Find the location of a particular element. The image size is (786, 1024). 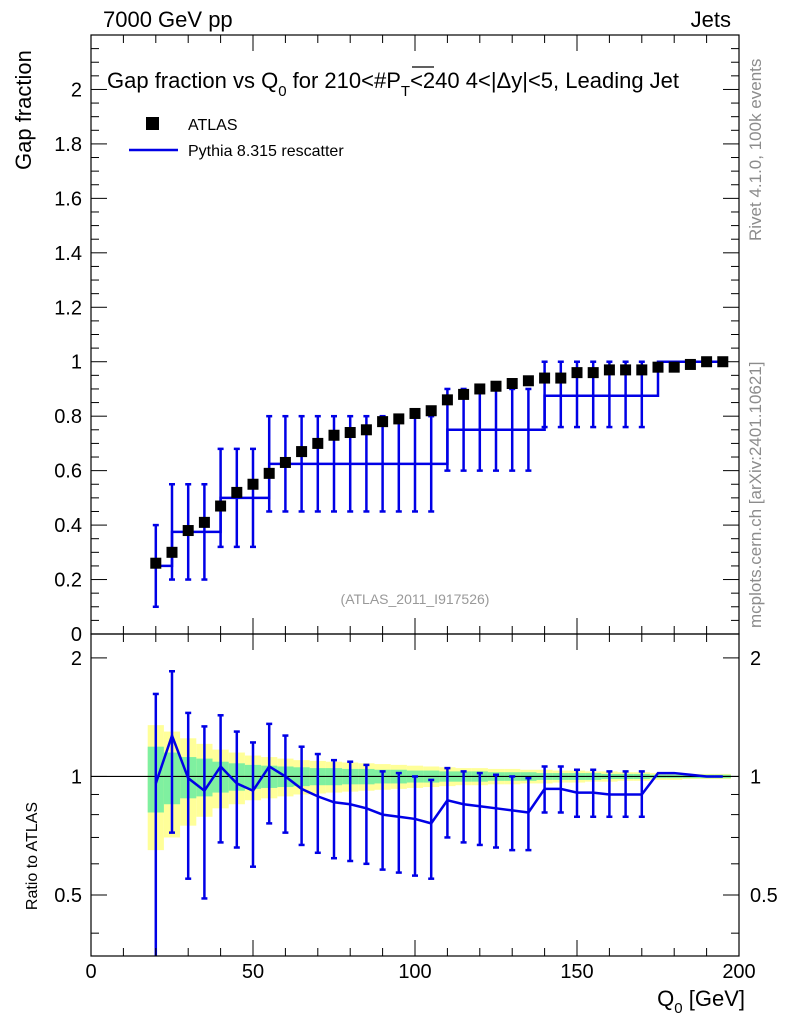

ratio-y-tick-label-right: 0.5 is located at coordinates (764, 896).